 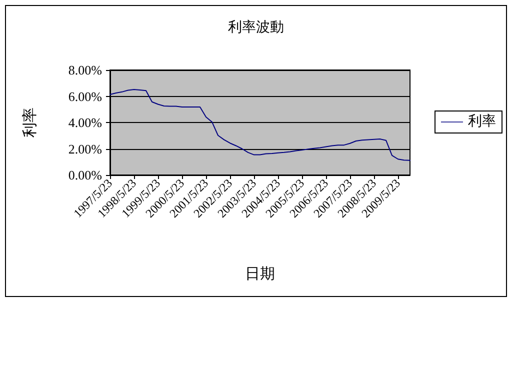 What do you see at coordinates (85, 122) in the screenshot?
I see `y-tick-label: 4.00%` at bounding box center [85, 122].